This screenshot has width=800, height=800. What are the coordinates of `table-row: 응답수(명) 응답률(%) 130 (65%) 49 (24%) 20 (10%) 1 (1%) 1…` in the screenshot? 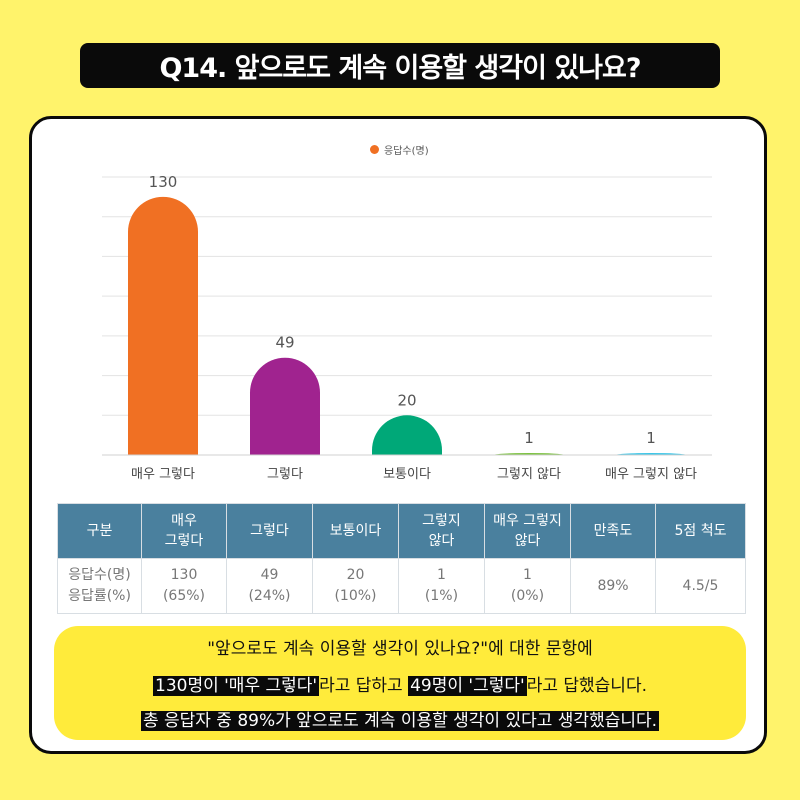 It's located at (401, 586).